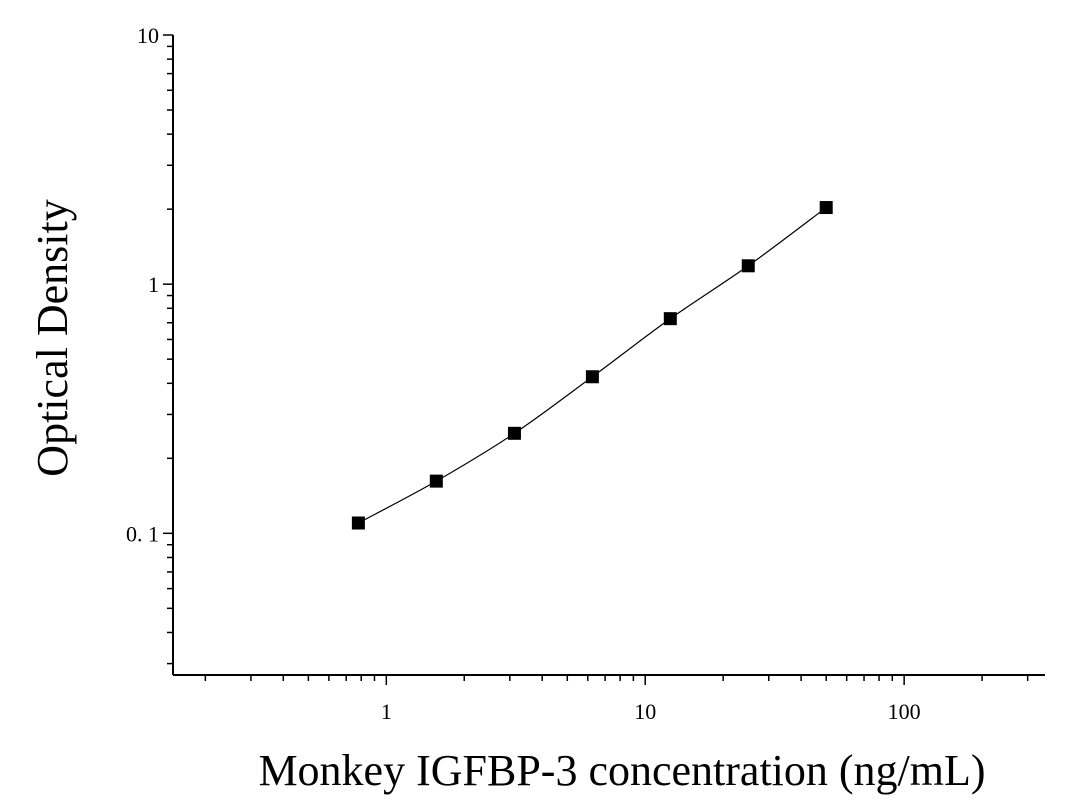  Describe the element at coordinates (52, 337) in the screenshot. I see `y-axis-title: Optical Density` at that location.